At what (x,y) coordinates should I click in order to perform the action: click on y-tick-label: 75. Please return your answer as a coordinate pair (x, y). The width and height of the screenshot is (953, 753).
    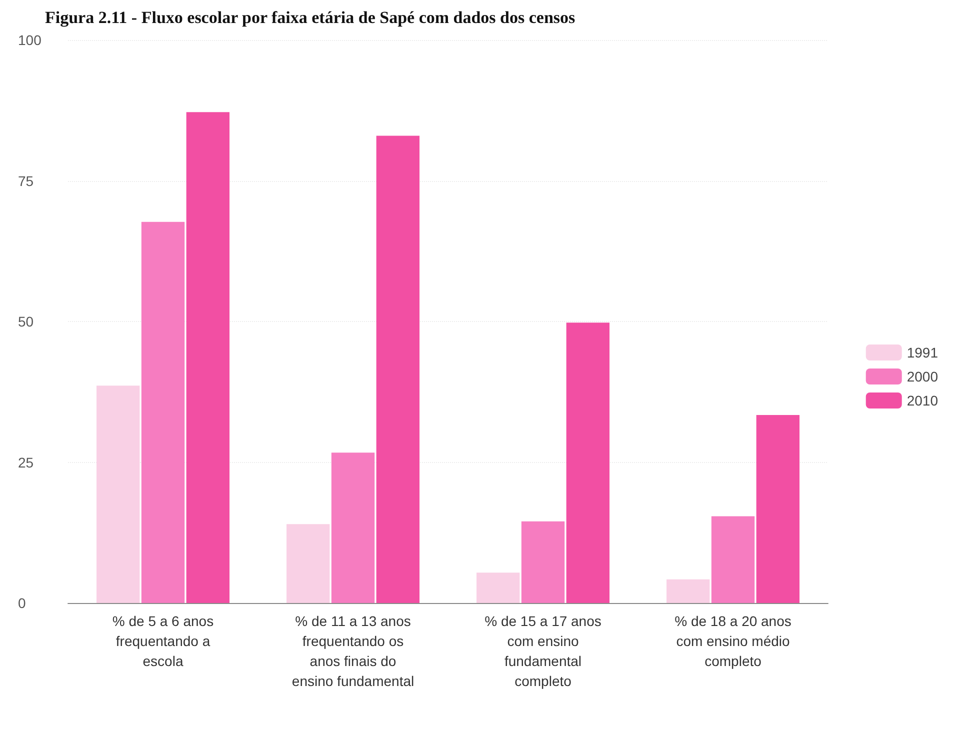
    Looking at the image, I should click on (26, 180).